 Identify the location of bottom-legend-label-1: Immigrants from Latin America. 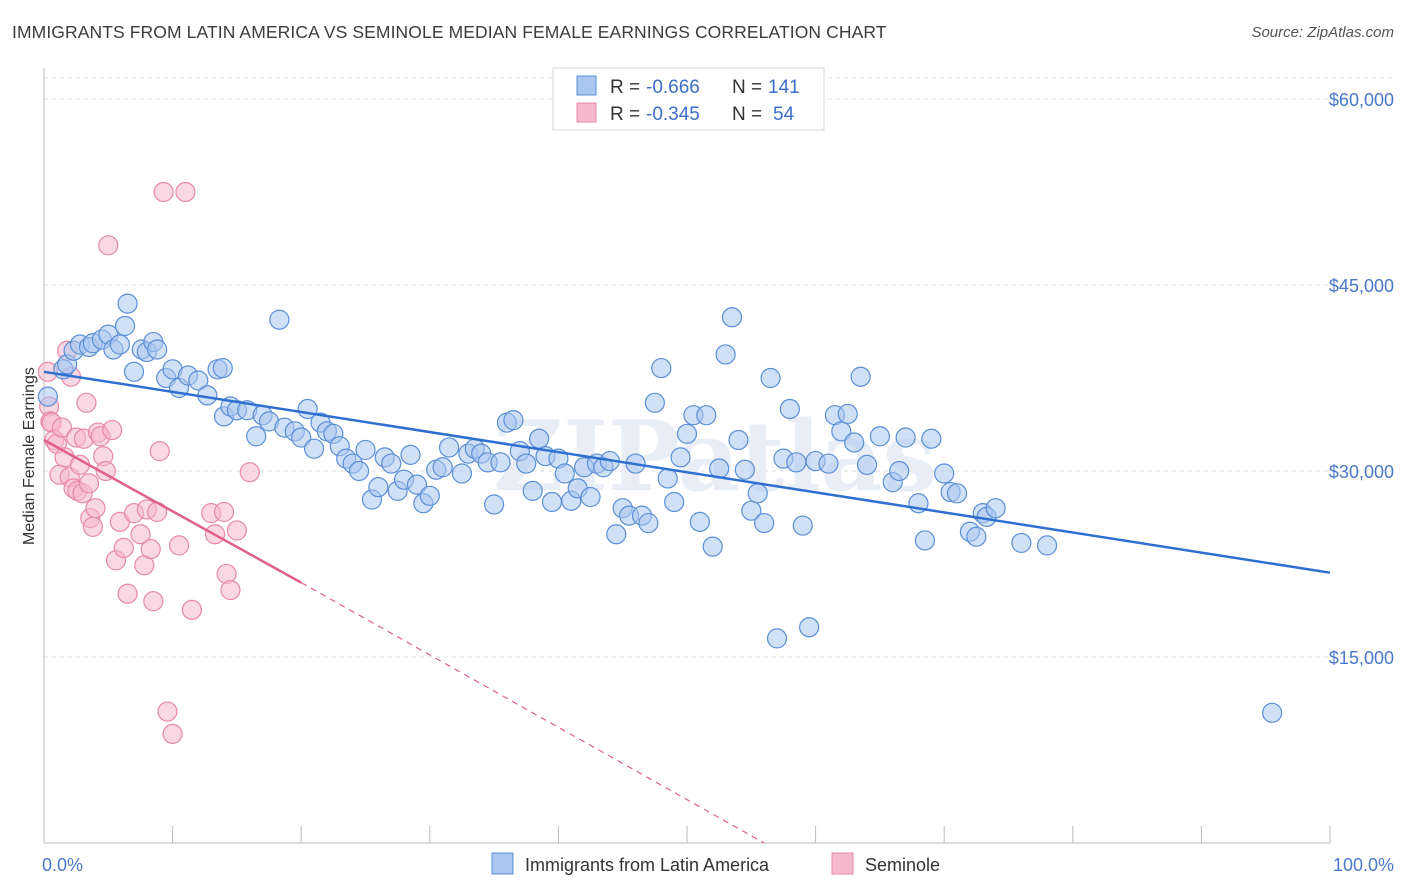
(647, 865).